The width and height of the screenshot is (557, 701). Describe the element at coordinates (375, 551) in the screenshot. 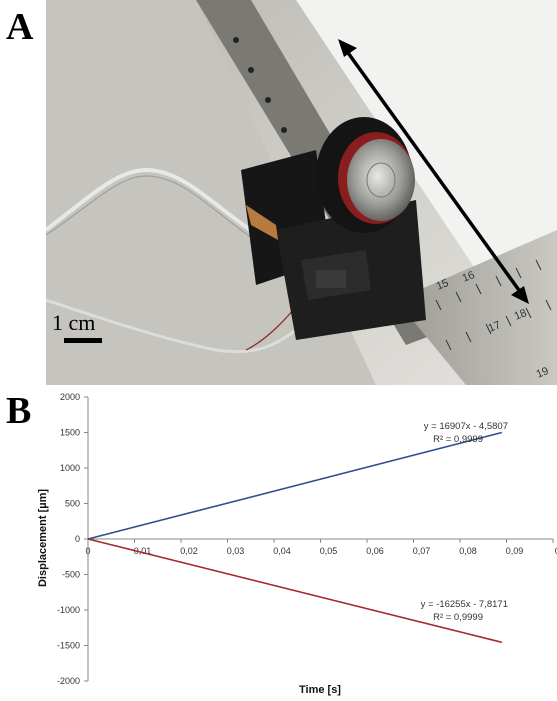

I see `x-tick-label: 0,06` at that location.